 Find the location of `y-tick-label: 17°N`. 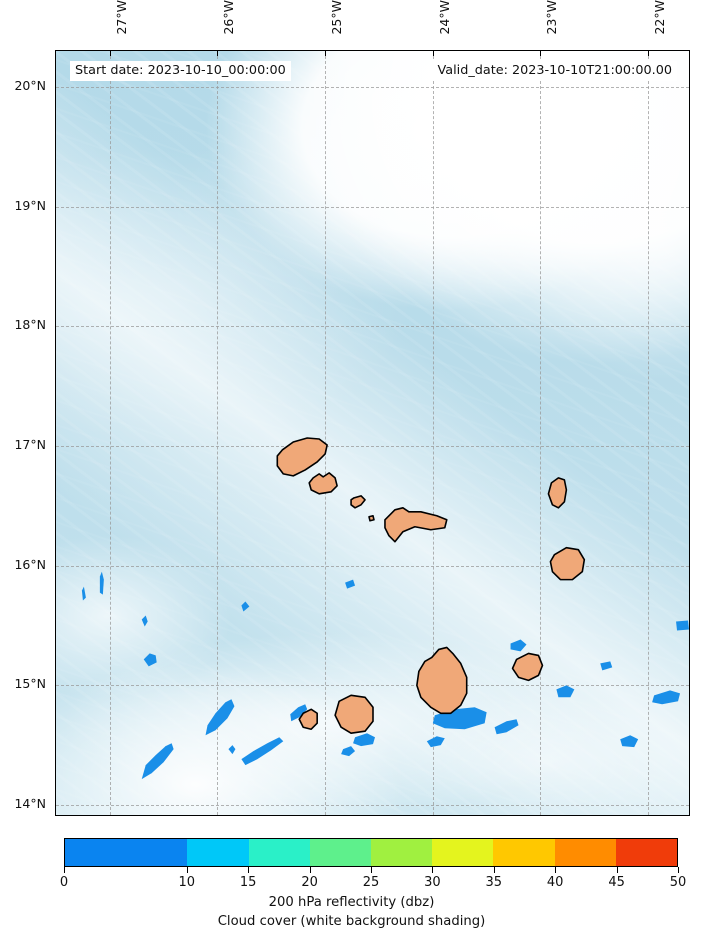

y-tick-label: 17°N is located at coordinates (30, 444).